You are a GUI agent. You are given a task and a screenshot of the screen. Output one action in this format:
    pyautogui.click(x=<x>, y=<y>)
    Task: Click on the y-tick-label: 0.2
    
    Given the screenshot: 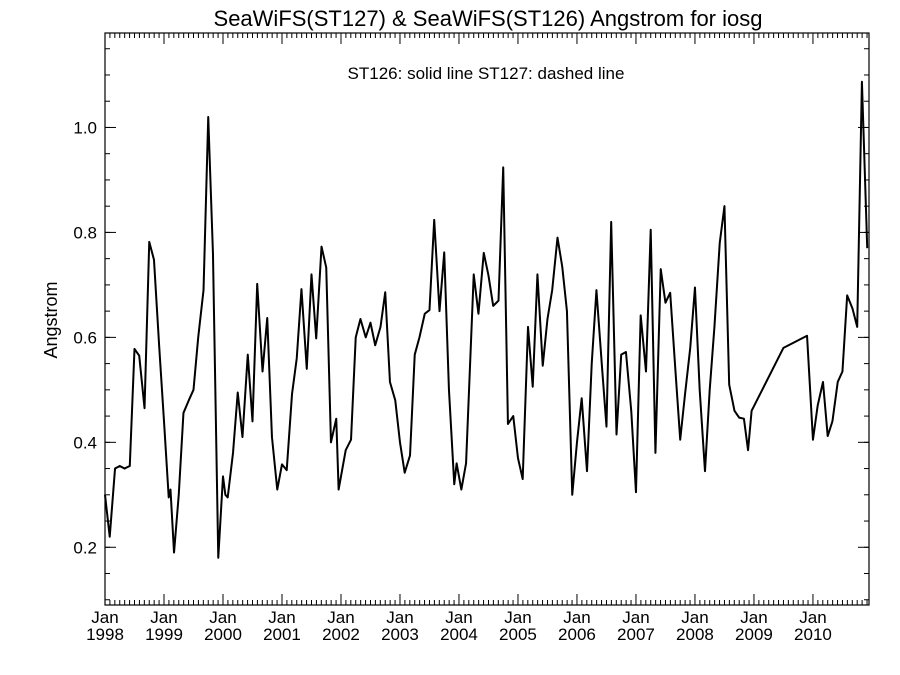 What is the action you would take?
    pyautogui.click(x=85, y=547)
    